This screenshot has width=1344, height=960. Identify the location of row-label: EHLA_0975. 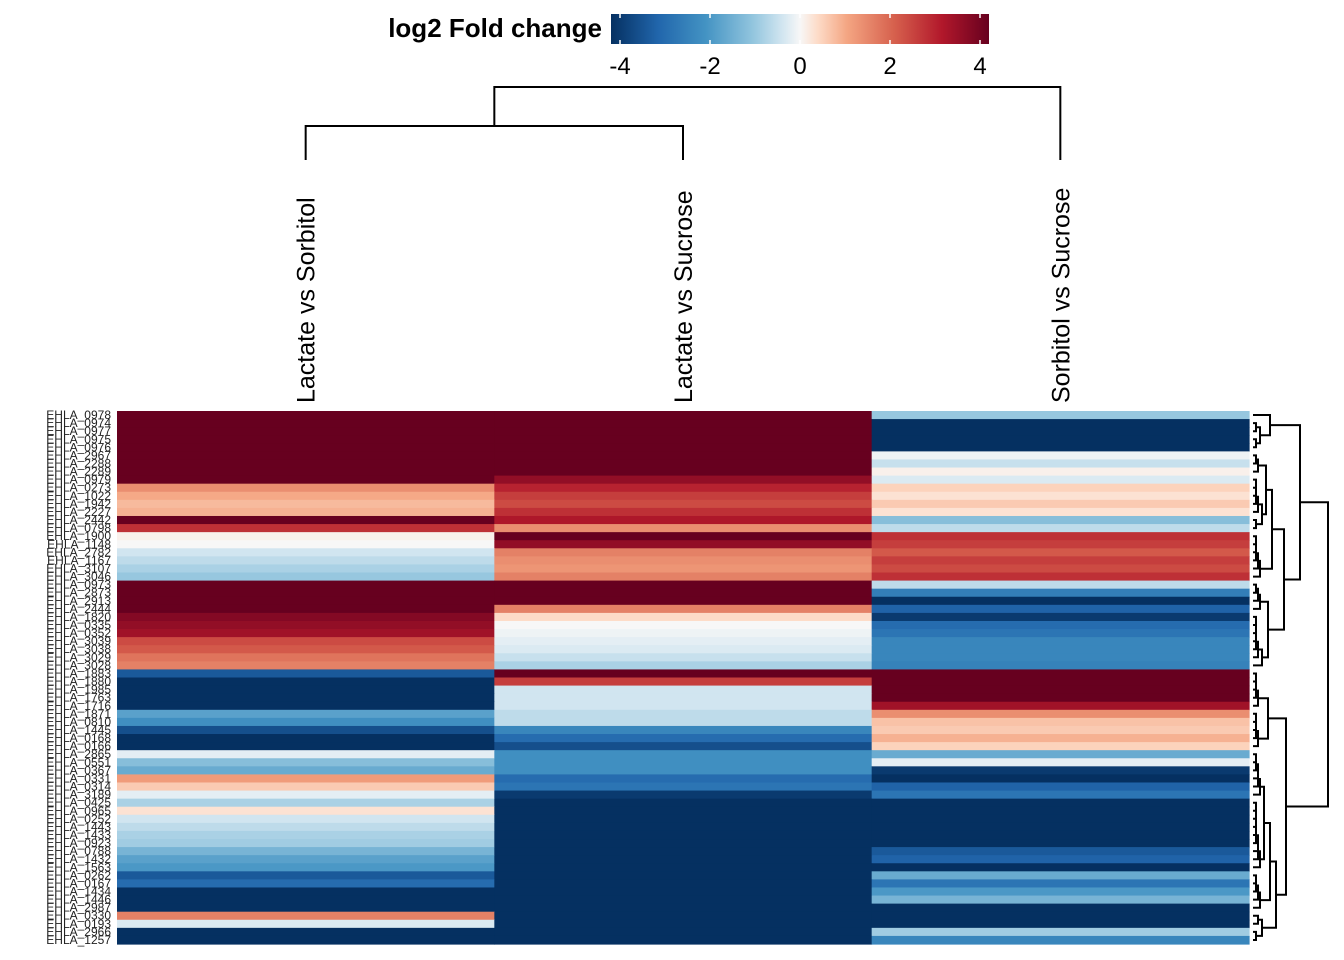
(78, 439).